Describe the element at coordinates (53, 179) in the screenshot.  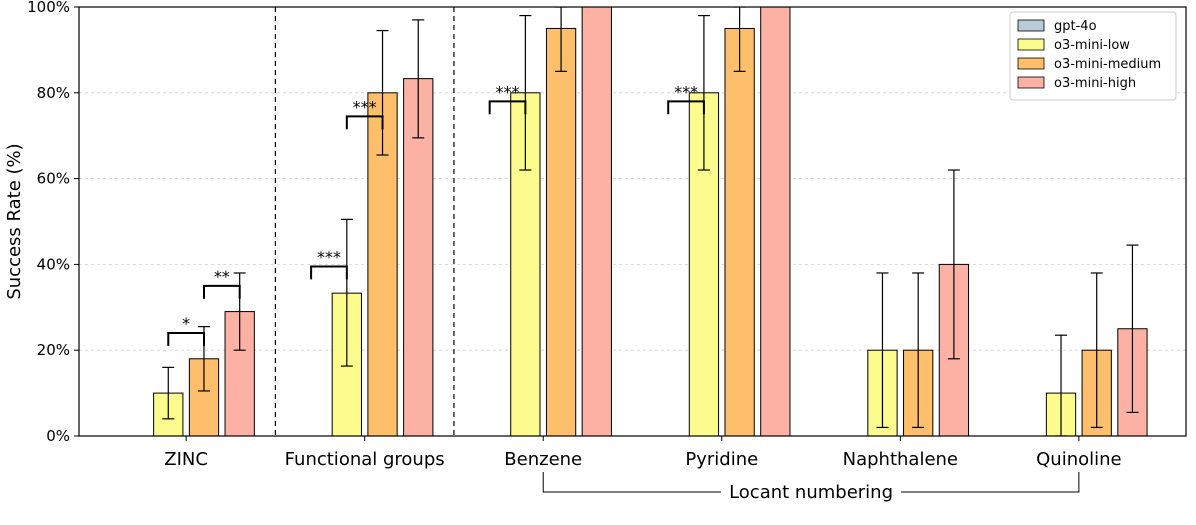
I see `y-tick-label: 60%` at that location.